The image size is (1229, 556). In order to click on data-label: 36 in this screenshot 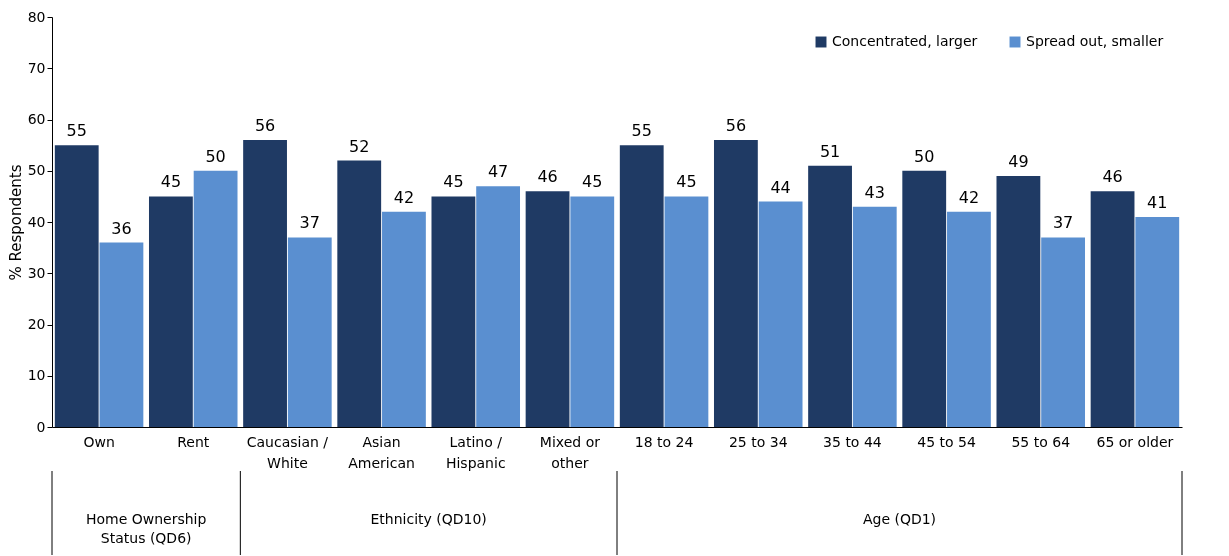, I will do `click(121, 228)`.